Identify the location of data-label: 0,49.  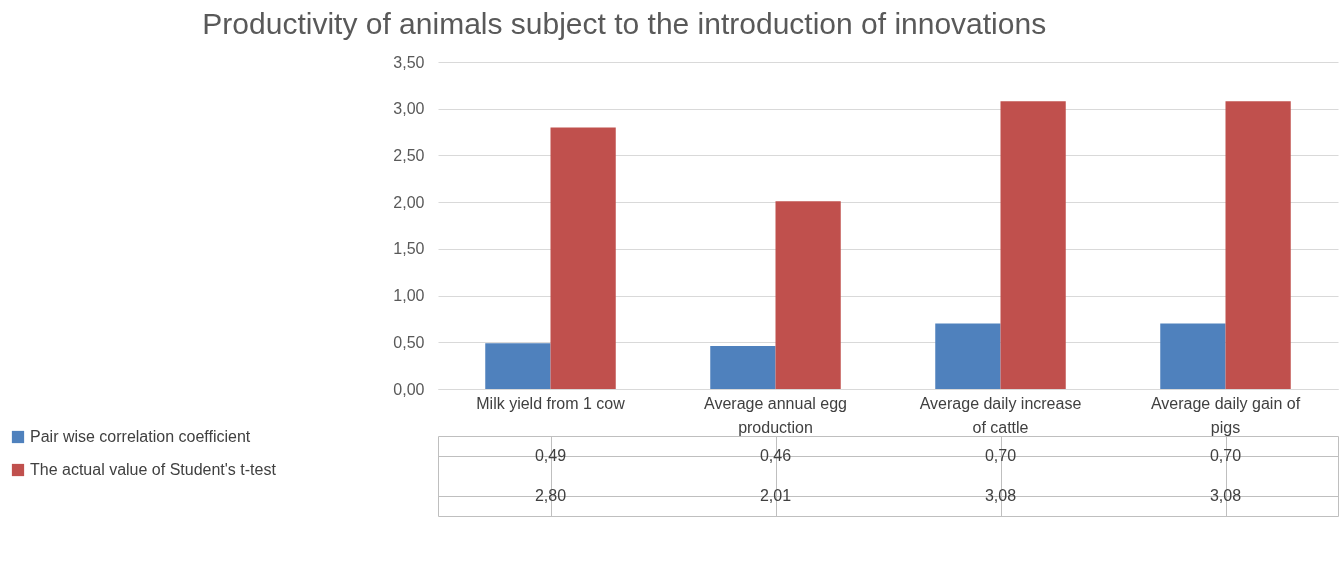
(550, 455).